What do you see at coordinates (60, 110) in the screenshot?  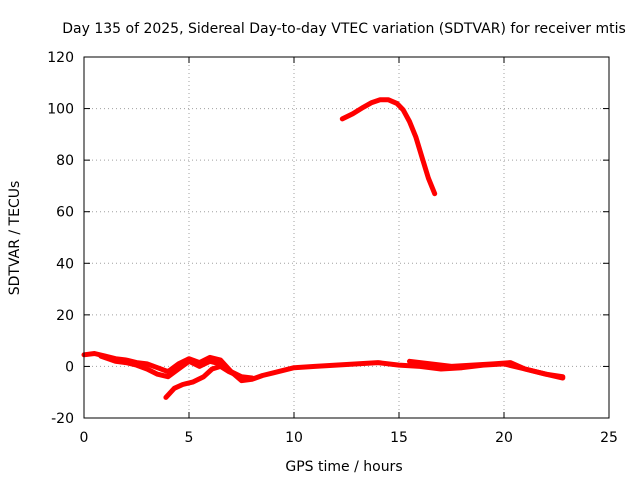 I see `y-tick-label: 100` at bounding box center [60, 110].